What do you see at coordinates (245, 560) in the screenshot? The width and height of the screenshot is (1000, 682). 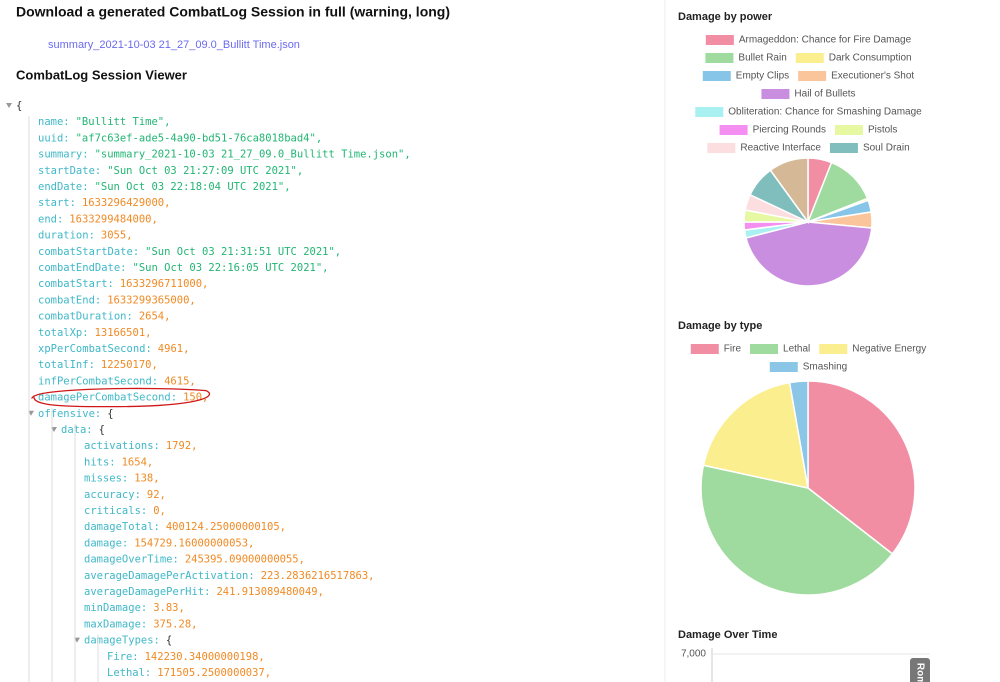 I see `json-value: 245395.09000000055,` at bounding box center [245, 560].